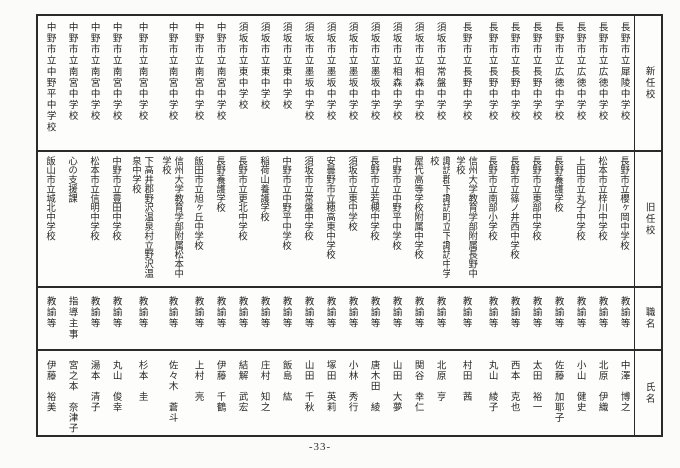  What do you see at coordinates (351, 386) in the screenshot?
I see `name-text: 小林 秀行` at bounding box center [351, 386].